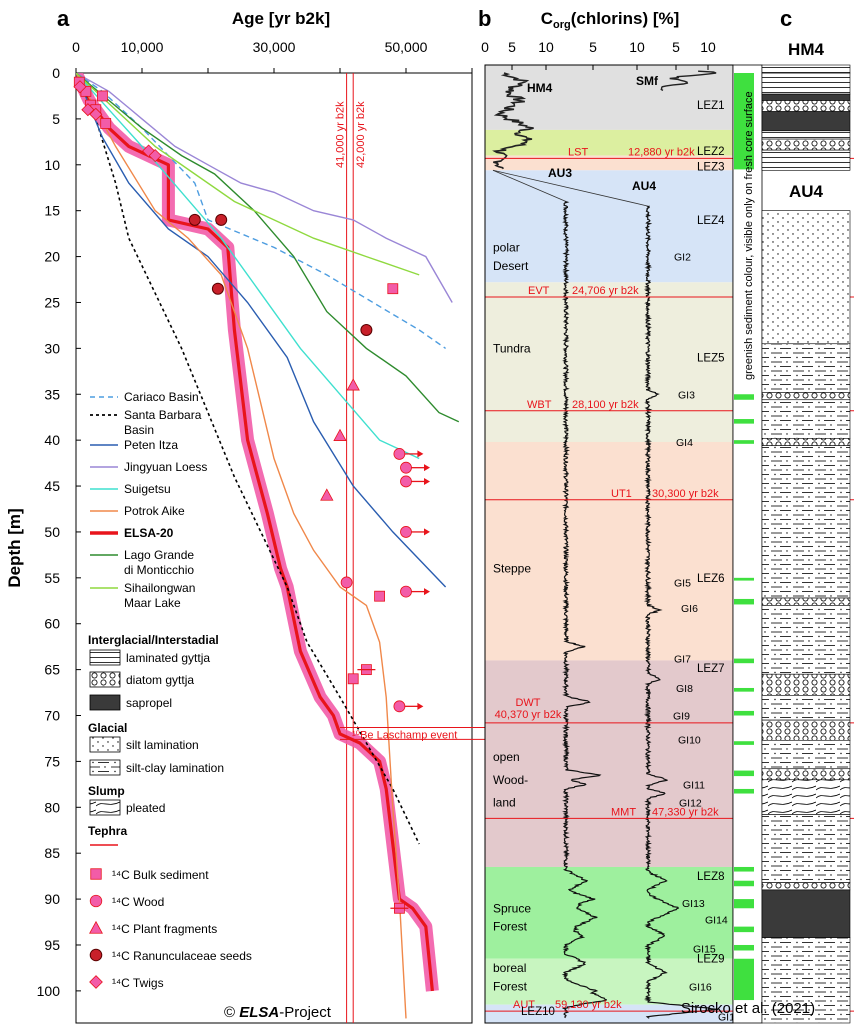 The image size is (854, 1024). I want to click on vline-41000-label: 41,000 yr b2k, so click(341, 134).